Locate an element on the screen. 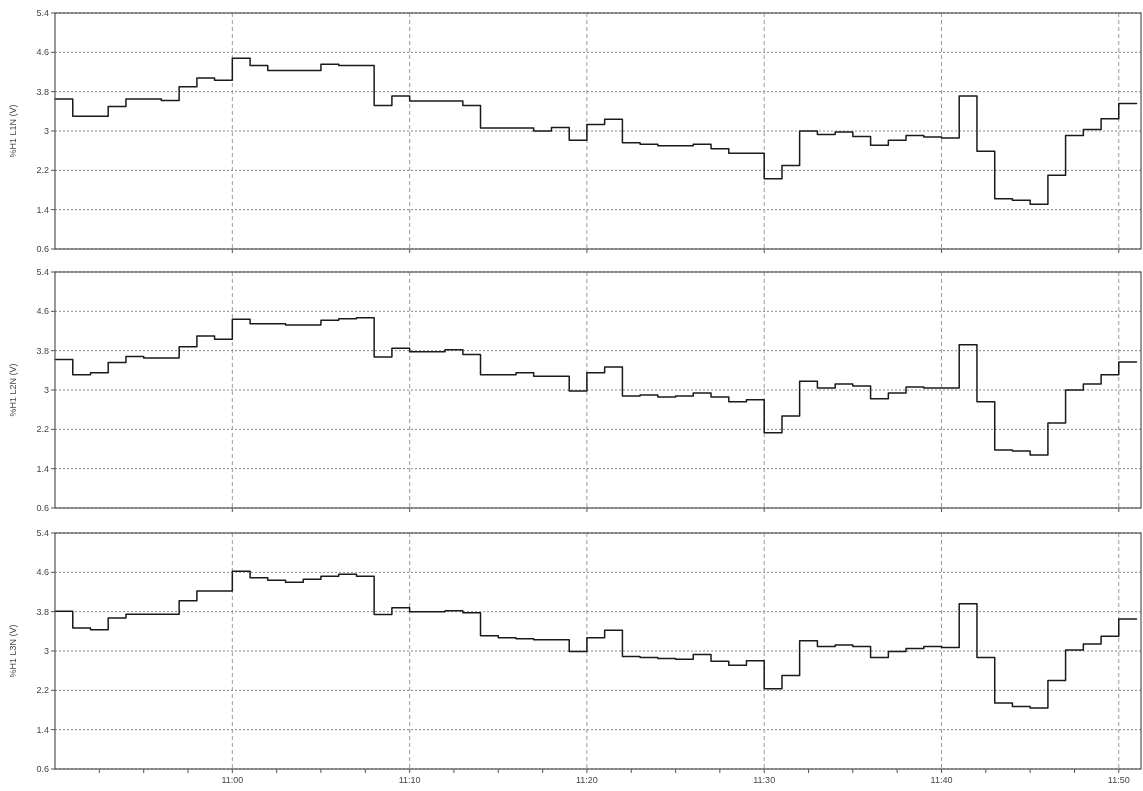 Image resolution: width=1143 pixels, height=791 pixels. y-axis-title: %H1 L2N (V) is located at coordinates (13, 390).